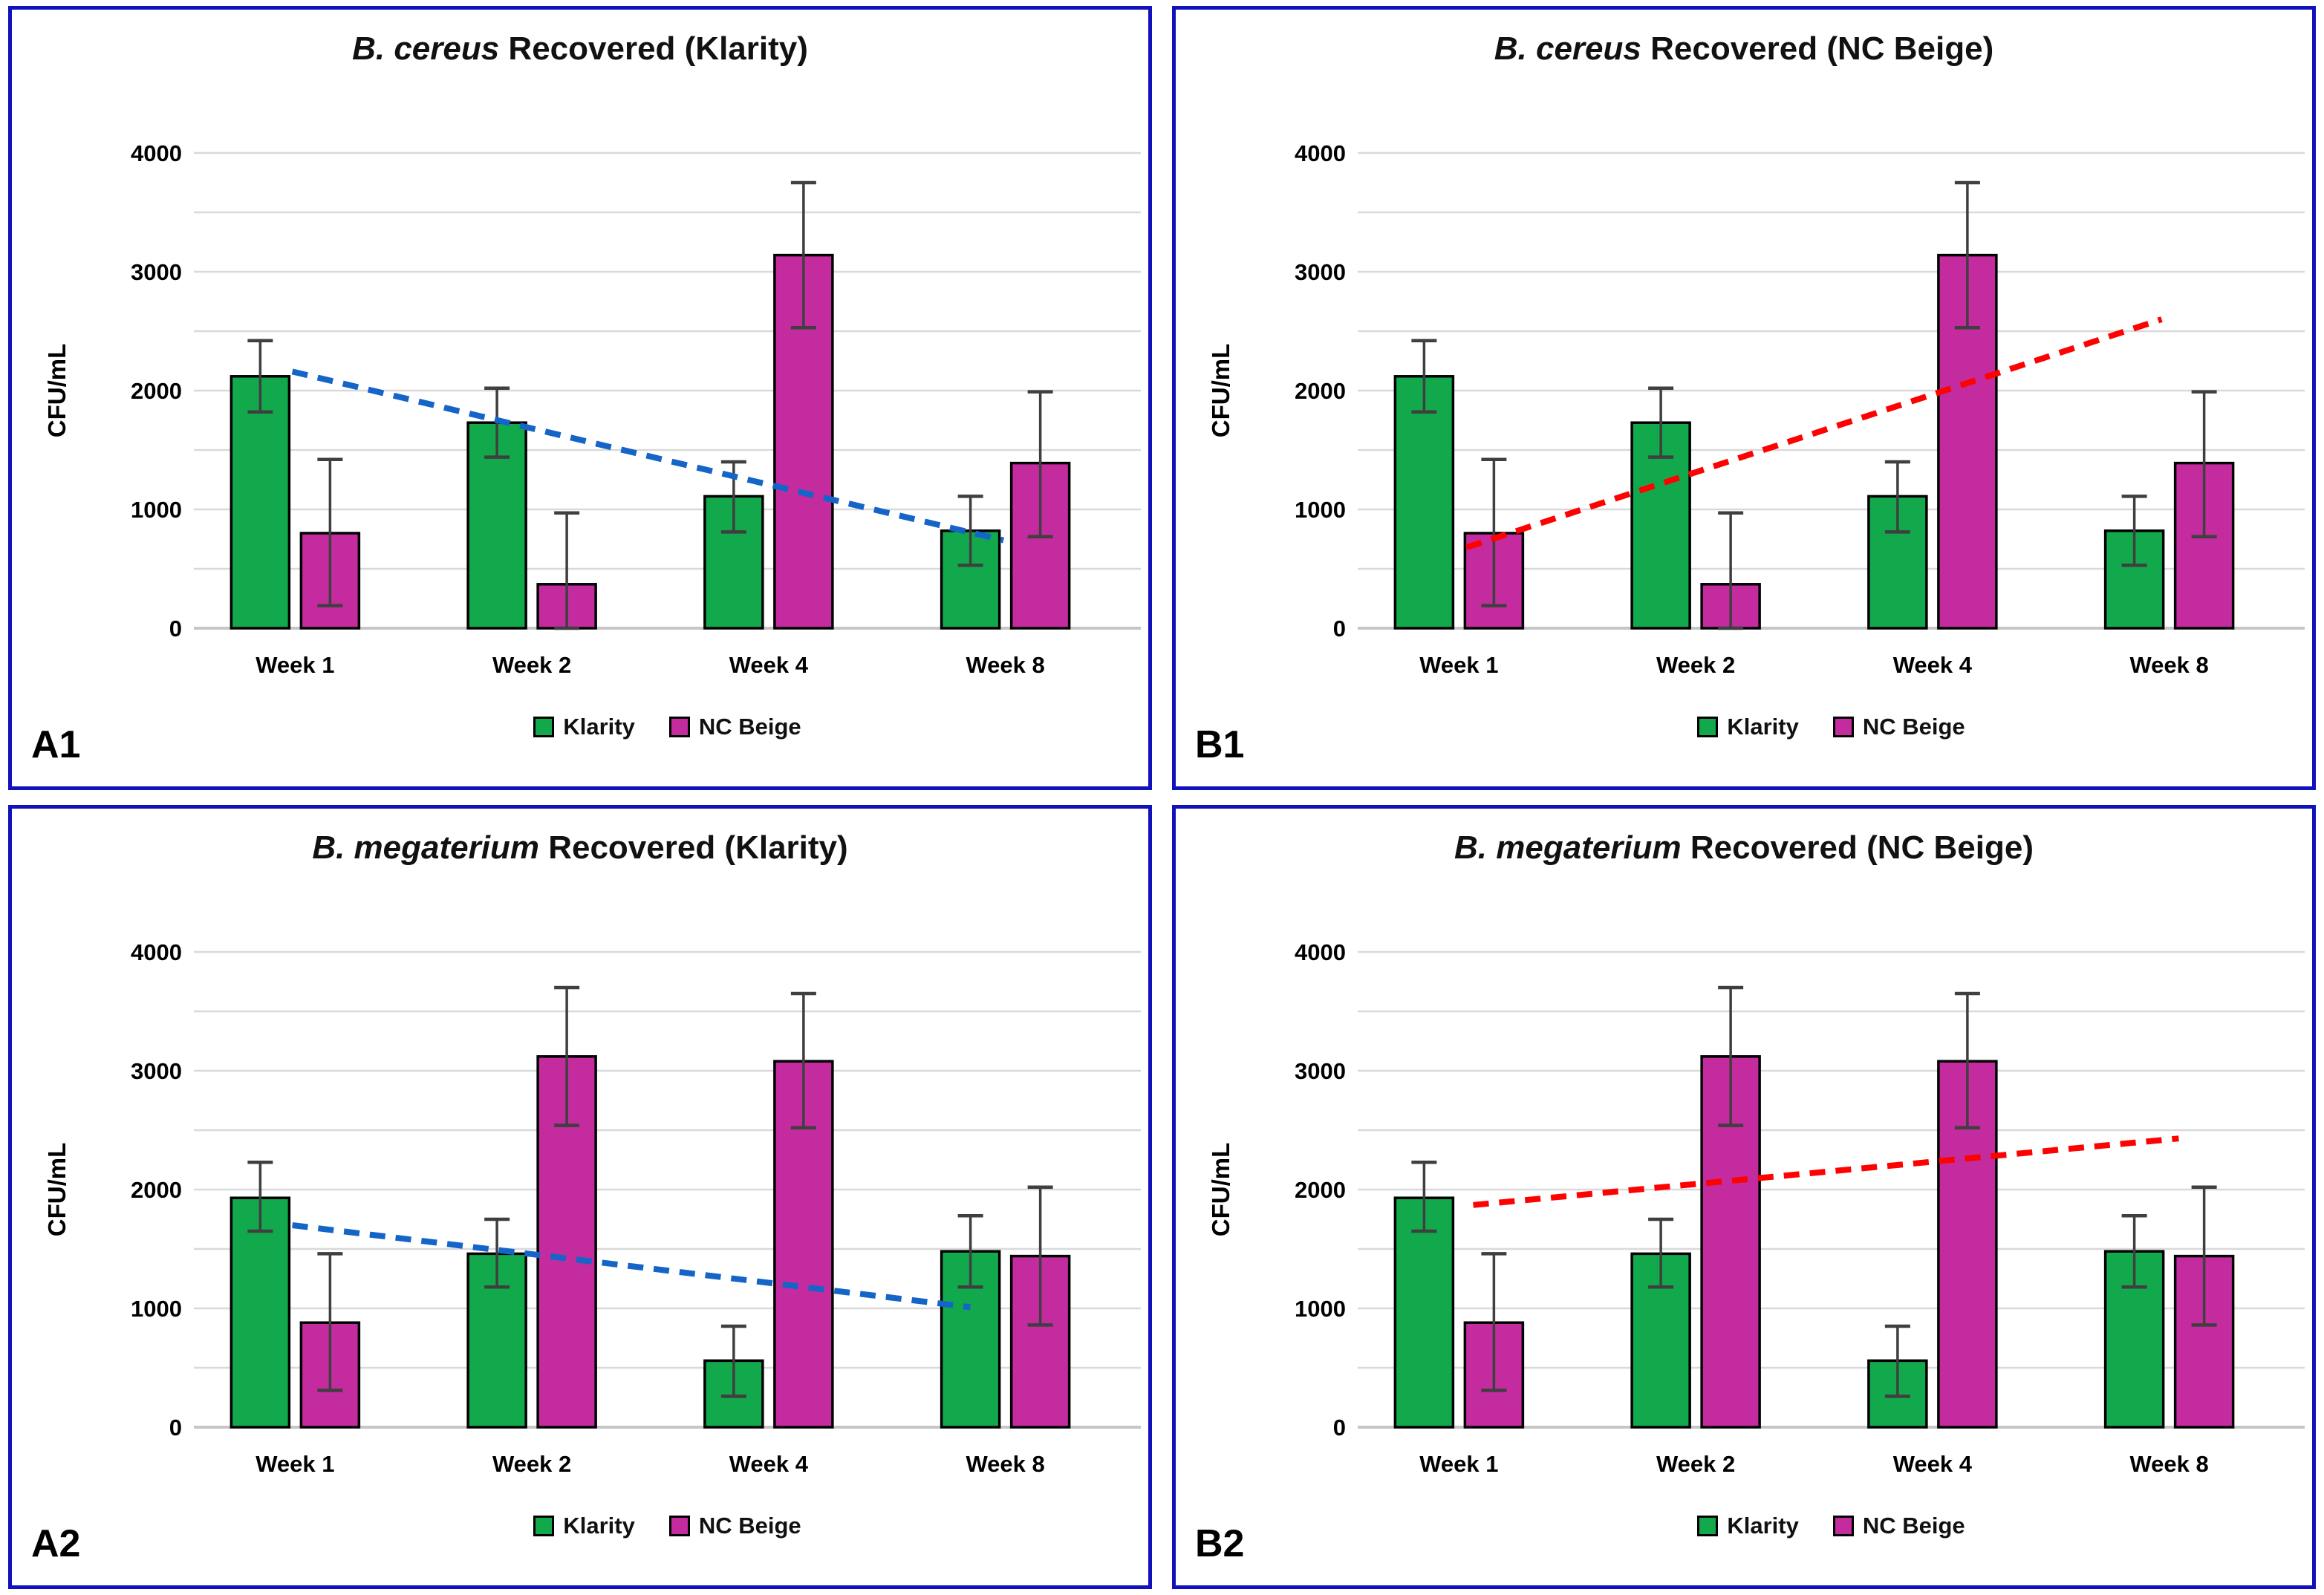 The width and height of the screenshot is (2324, 1595). I want to click on chart-title: B. cereus Recovered (Klarity), so click(580, 49).